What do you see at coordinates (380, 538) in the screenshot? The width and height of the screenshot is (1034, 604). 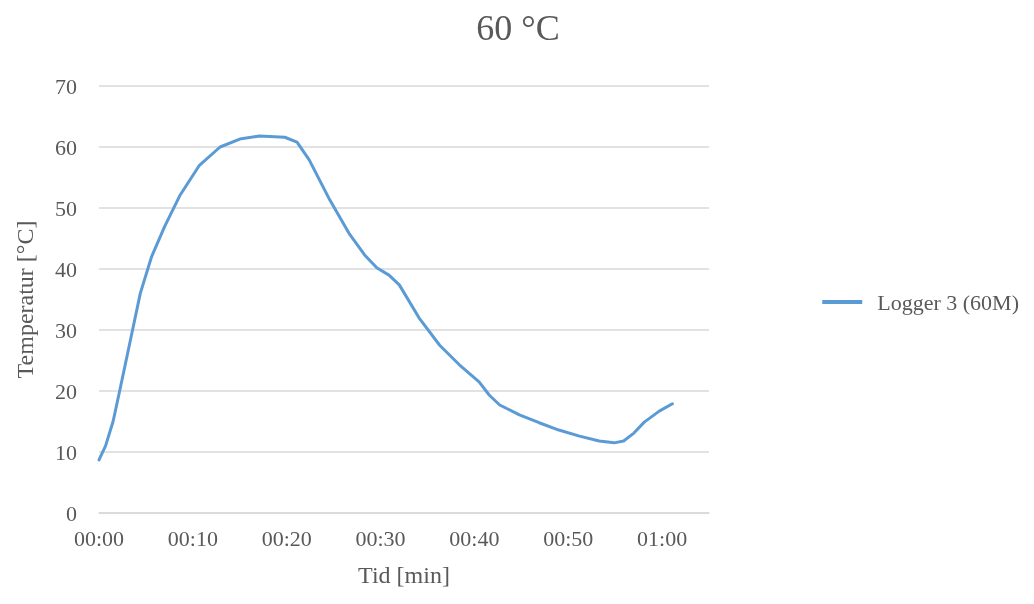 I see `x-tick-label: 00:30` at bounding box center [380, 538].